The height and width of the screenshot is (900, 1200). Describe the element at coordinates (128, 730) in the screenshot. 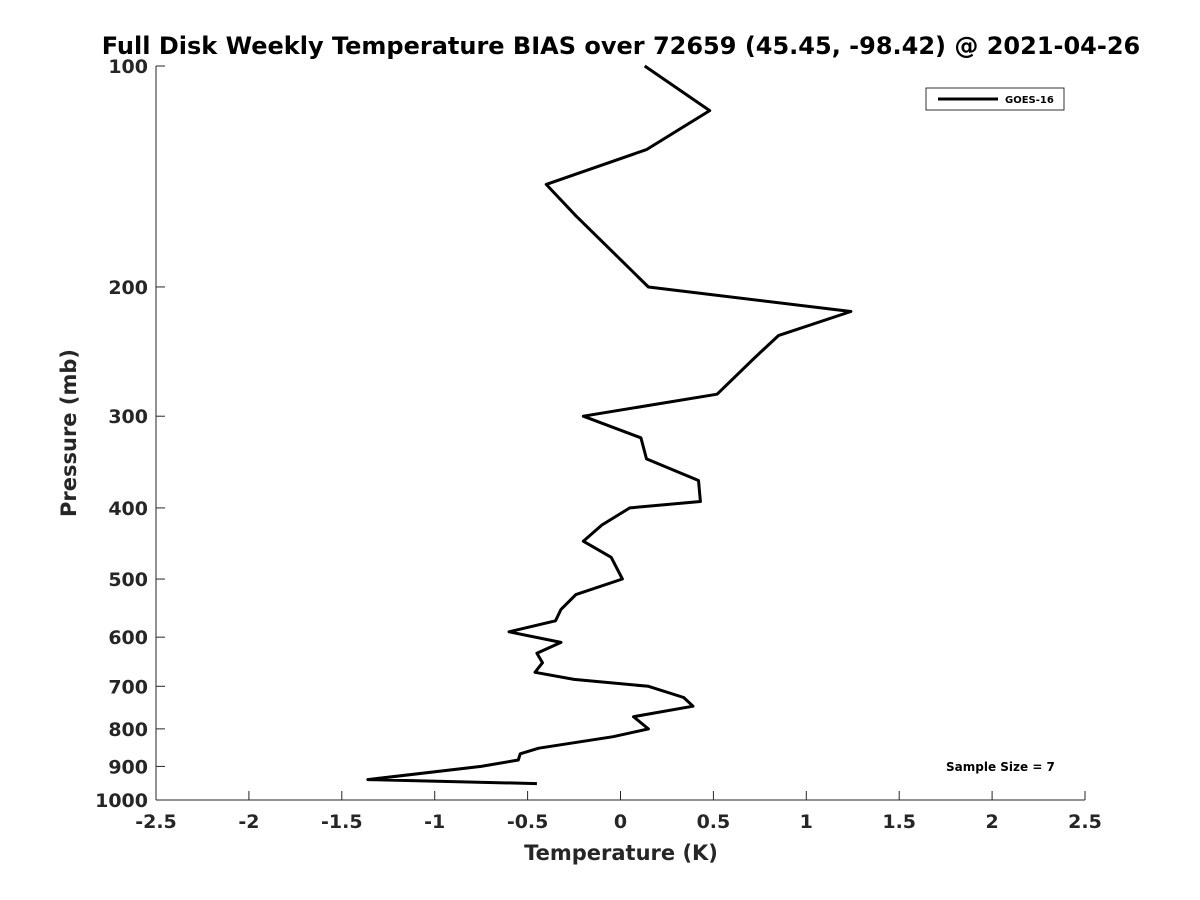

I see `y-tick-label: 800` at that location.